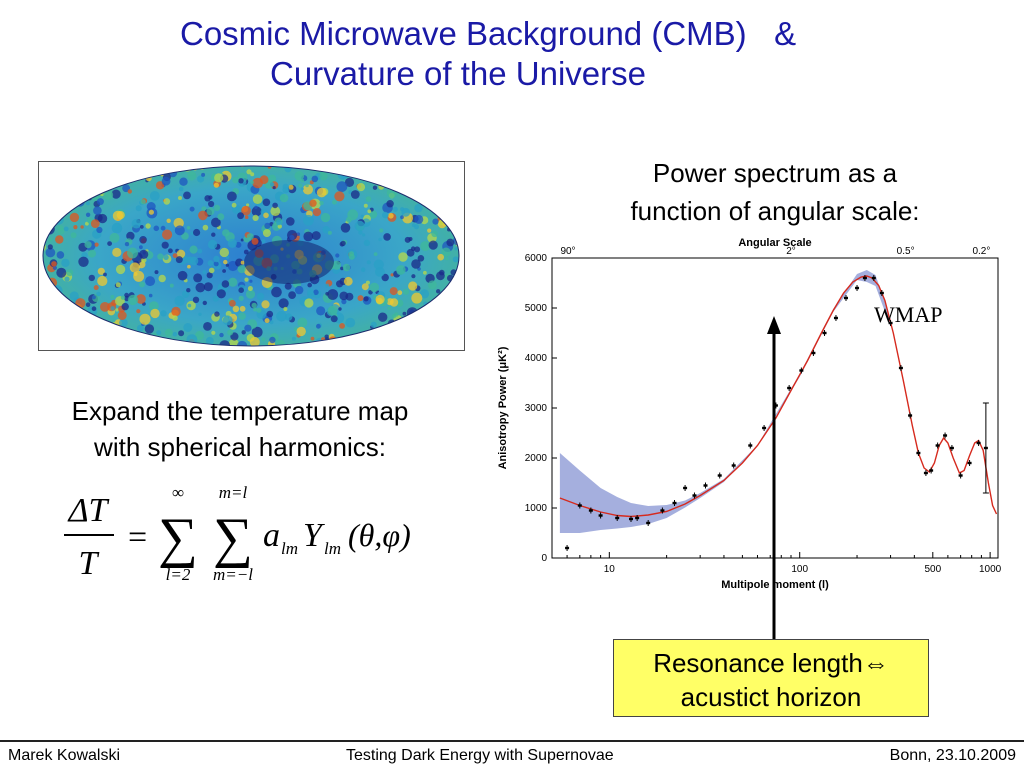 This screenshot has width=1024, height=768. Describe the element at coordinates (771, 663) in the screenshot. I see `callout-line1: Resonance length⇔` at that location.